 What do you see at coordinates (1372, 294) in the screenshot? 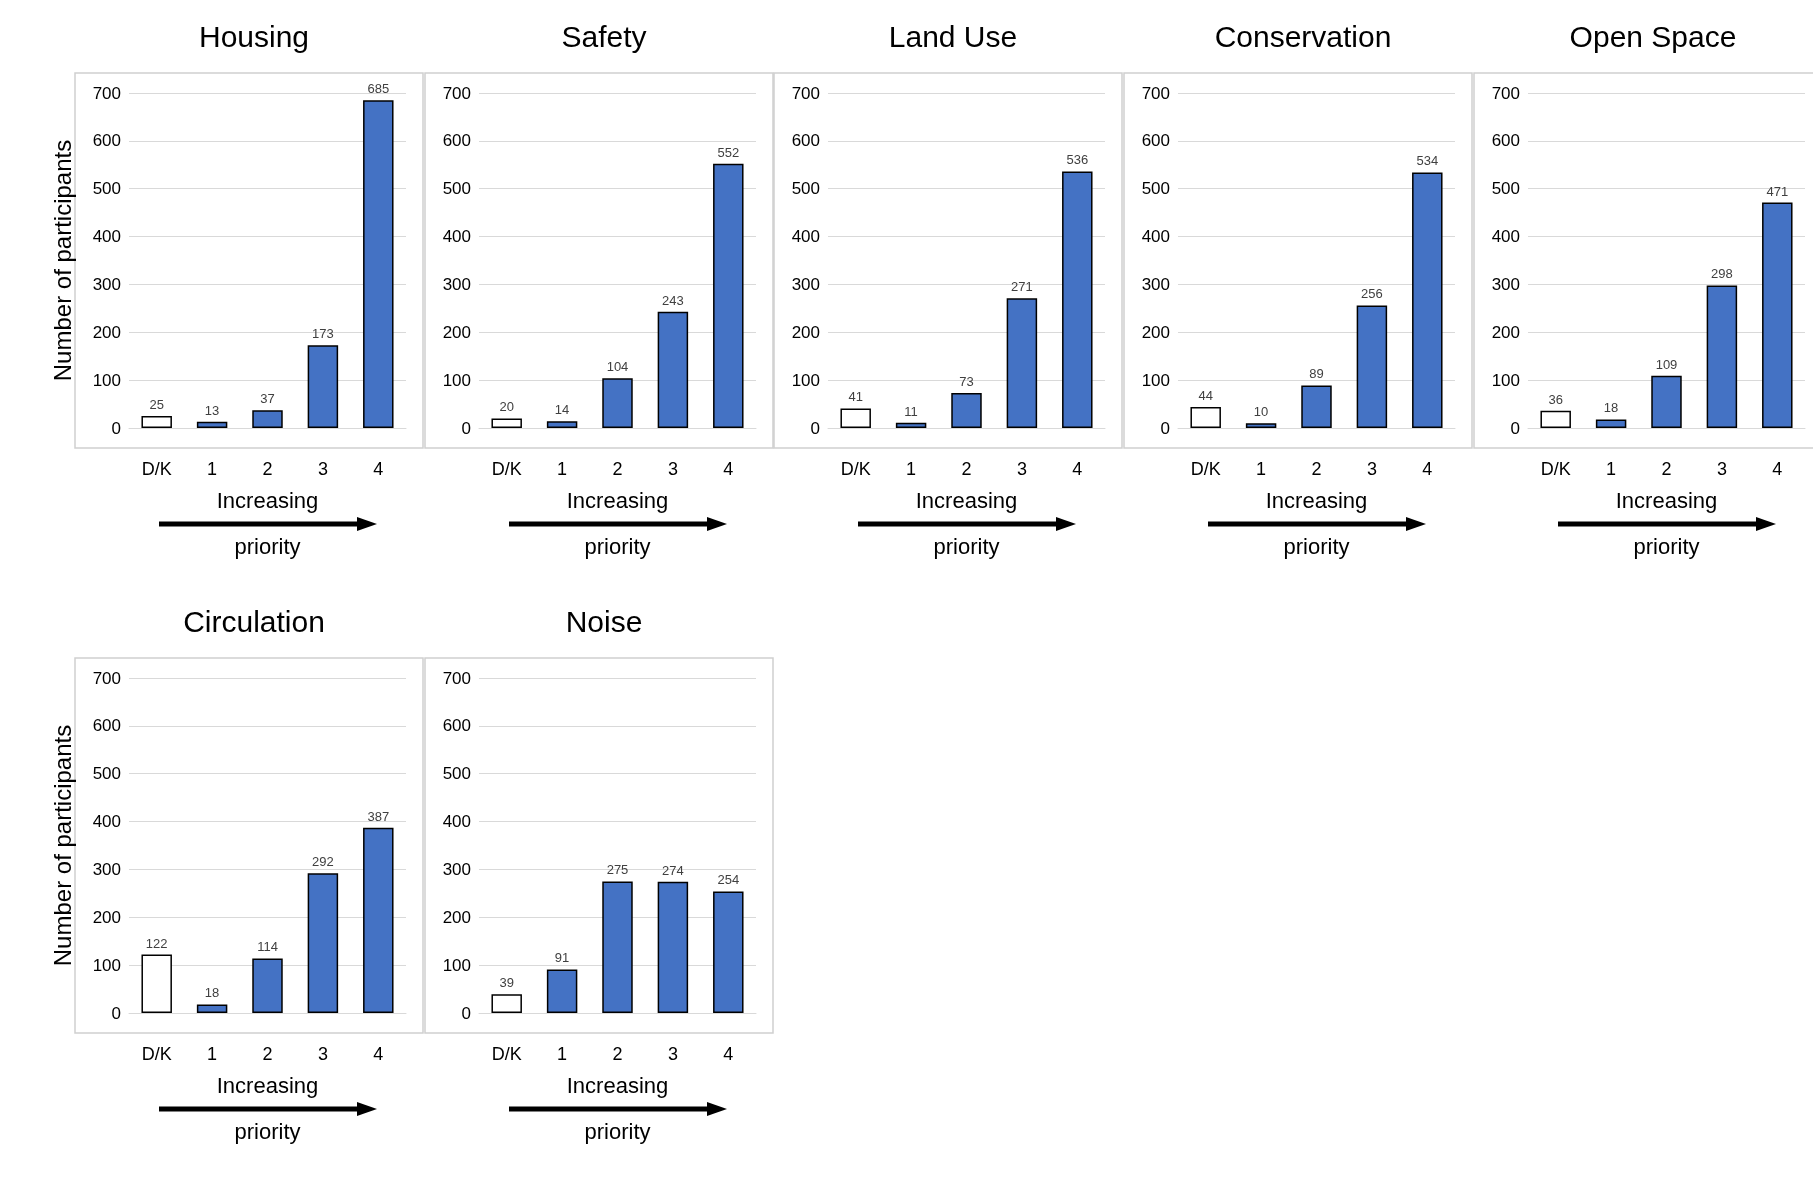
I see `data-label: 256` at bounding box center [1372, 294].